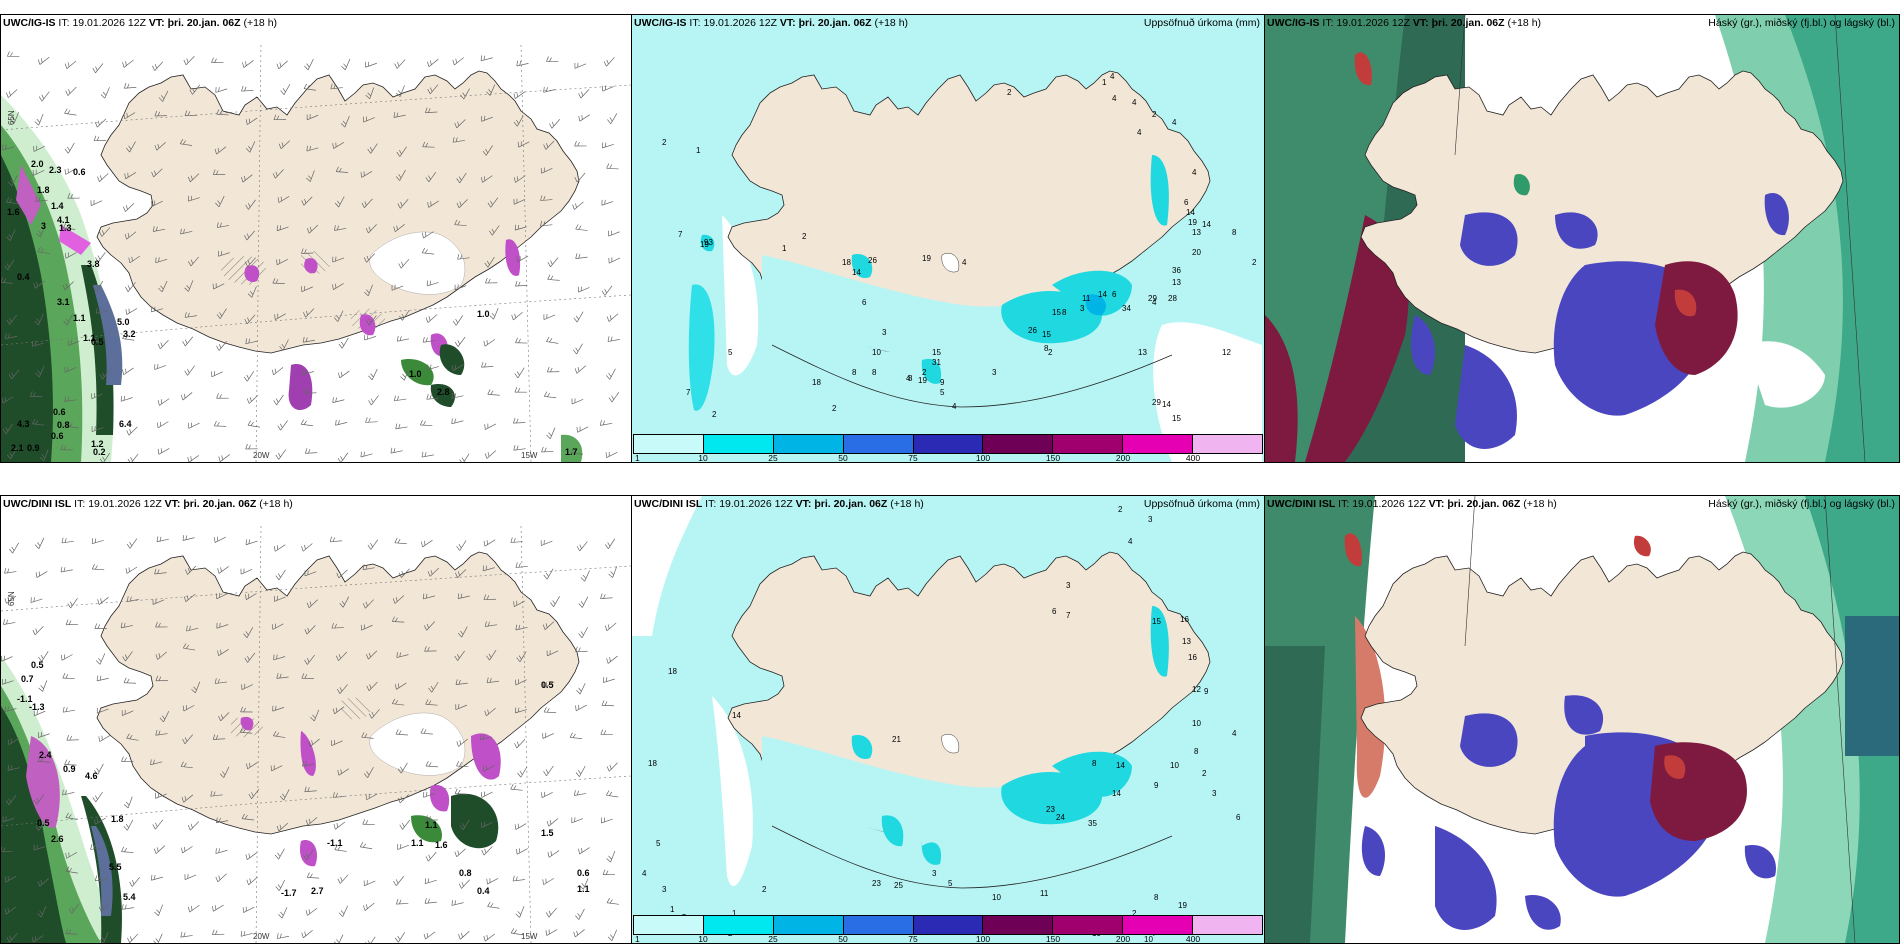 The width and height of the screenshot is (1900, 950). What do you see at coordinates (465, 873) in the screenshot?
I see `value-label: 0.8` at bounding box center [465, 873].